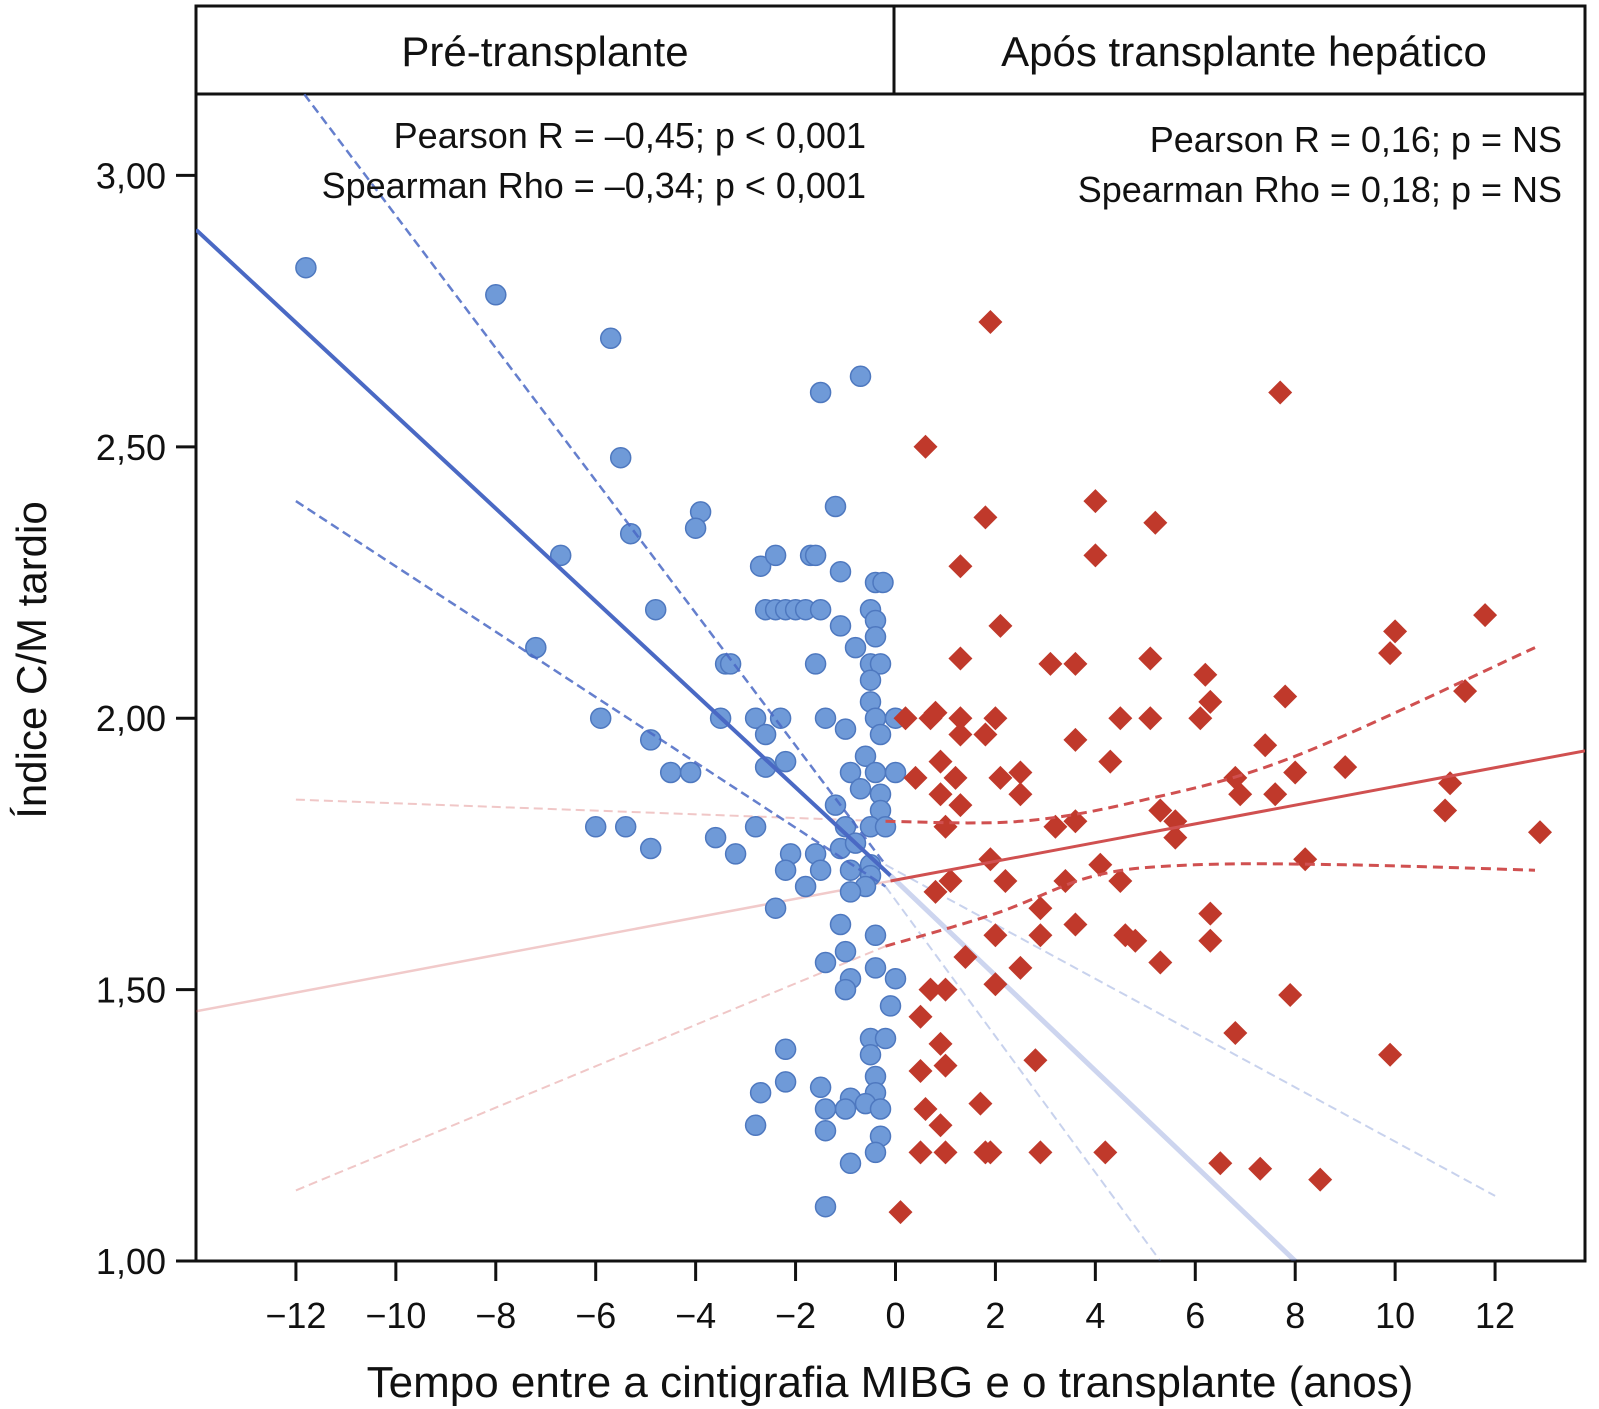 This screenshot has width=1599, height=1409. Describe the element at coordinates (1237, 816) in the screenshot. I see `post-fit-line` at that location.